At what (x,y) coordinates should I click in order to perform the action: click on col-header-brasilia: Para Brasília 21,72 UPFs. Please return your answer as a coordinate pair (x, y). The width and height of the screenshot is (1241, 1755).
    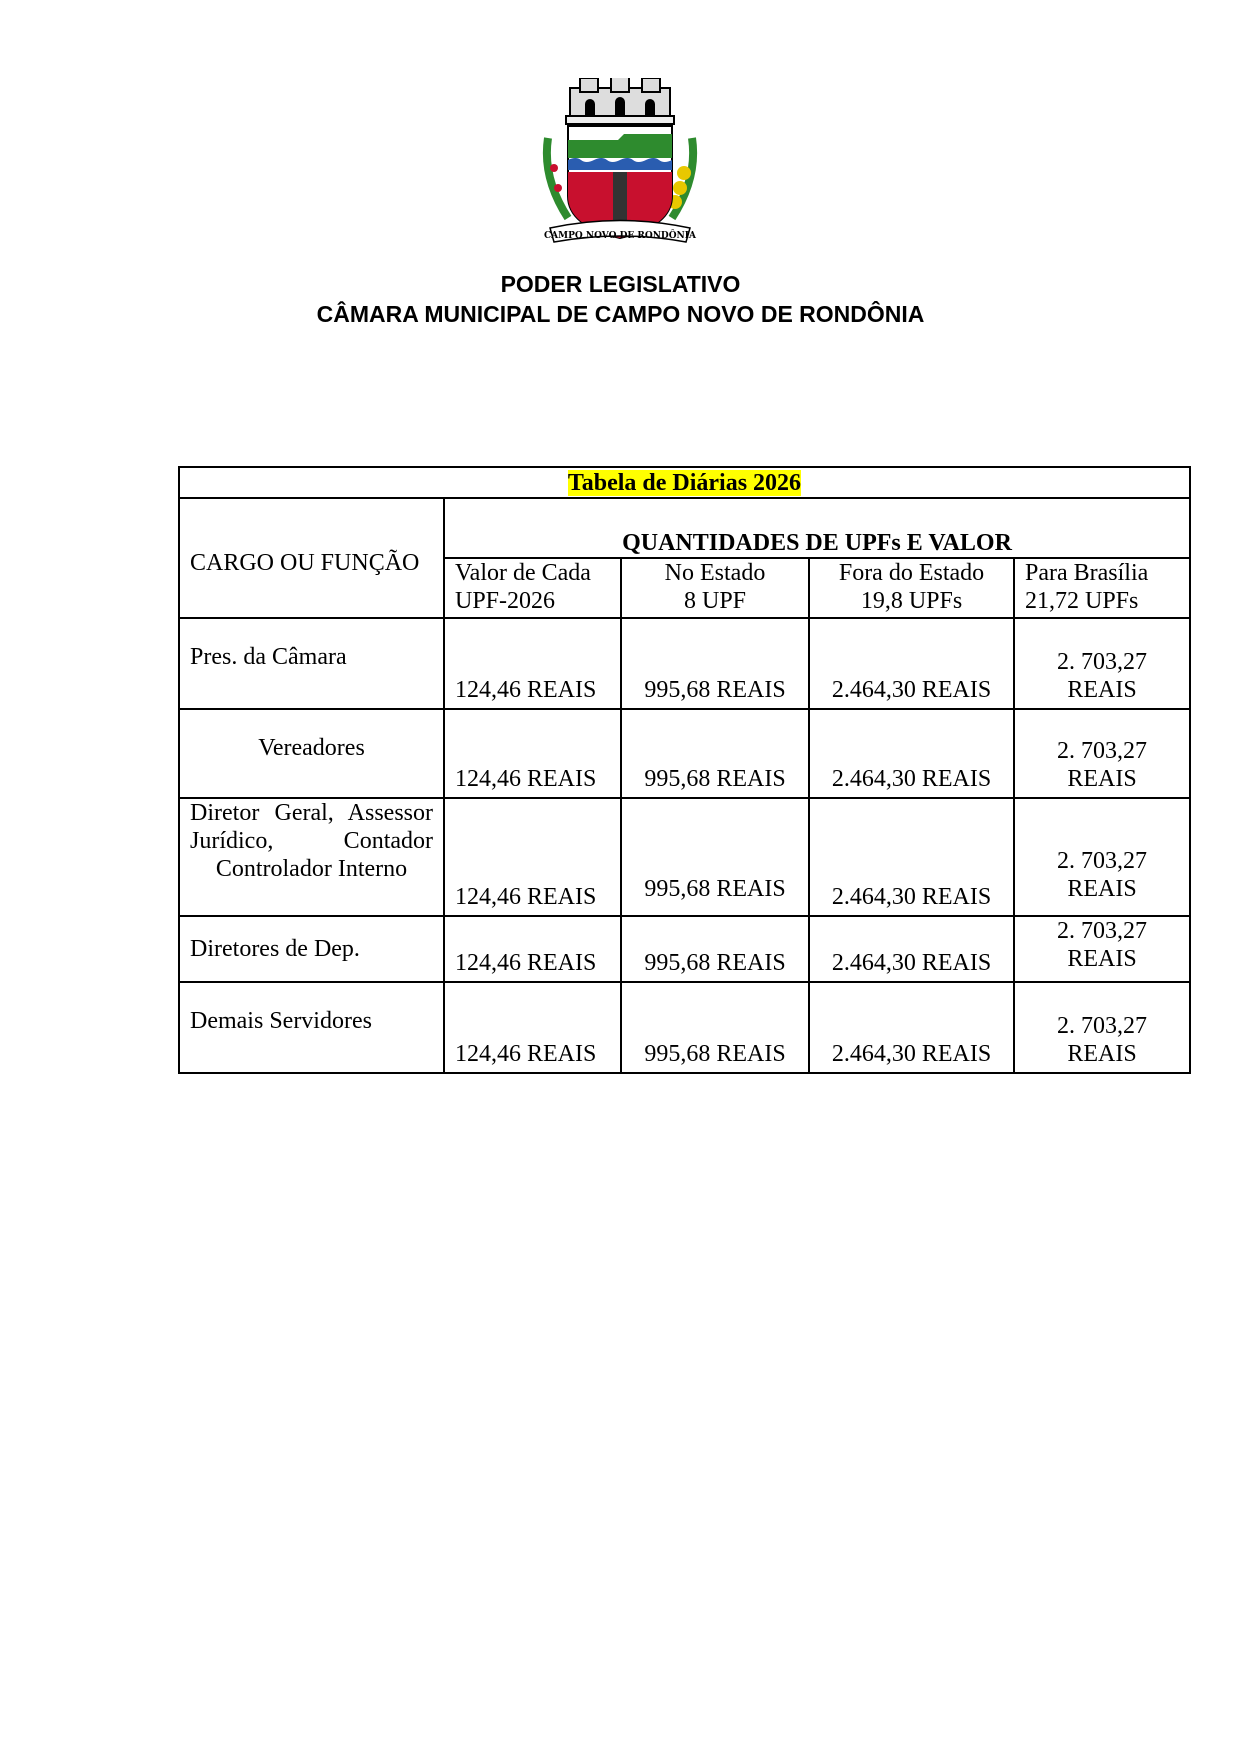
    Looking at the image, I should click on (1102, 588).